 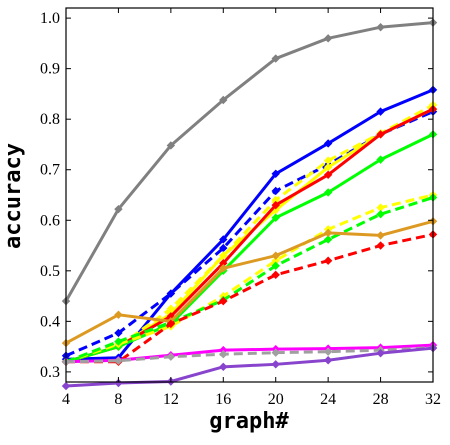 I want to click on y-tick-label: 1.0, so click(x=50, y=18).